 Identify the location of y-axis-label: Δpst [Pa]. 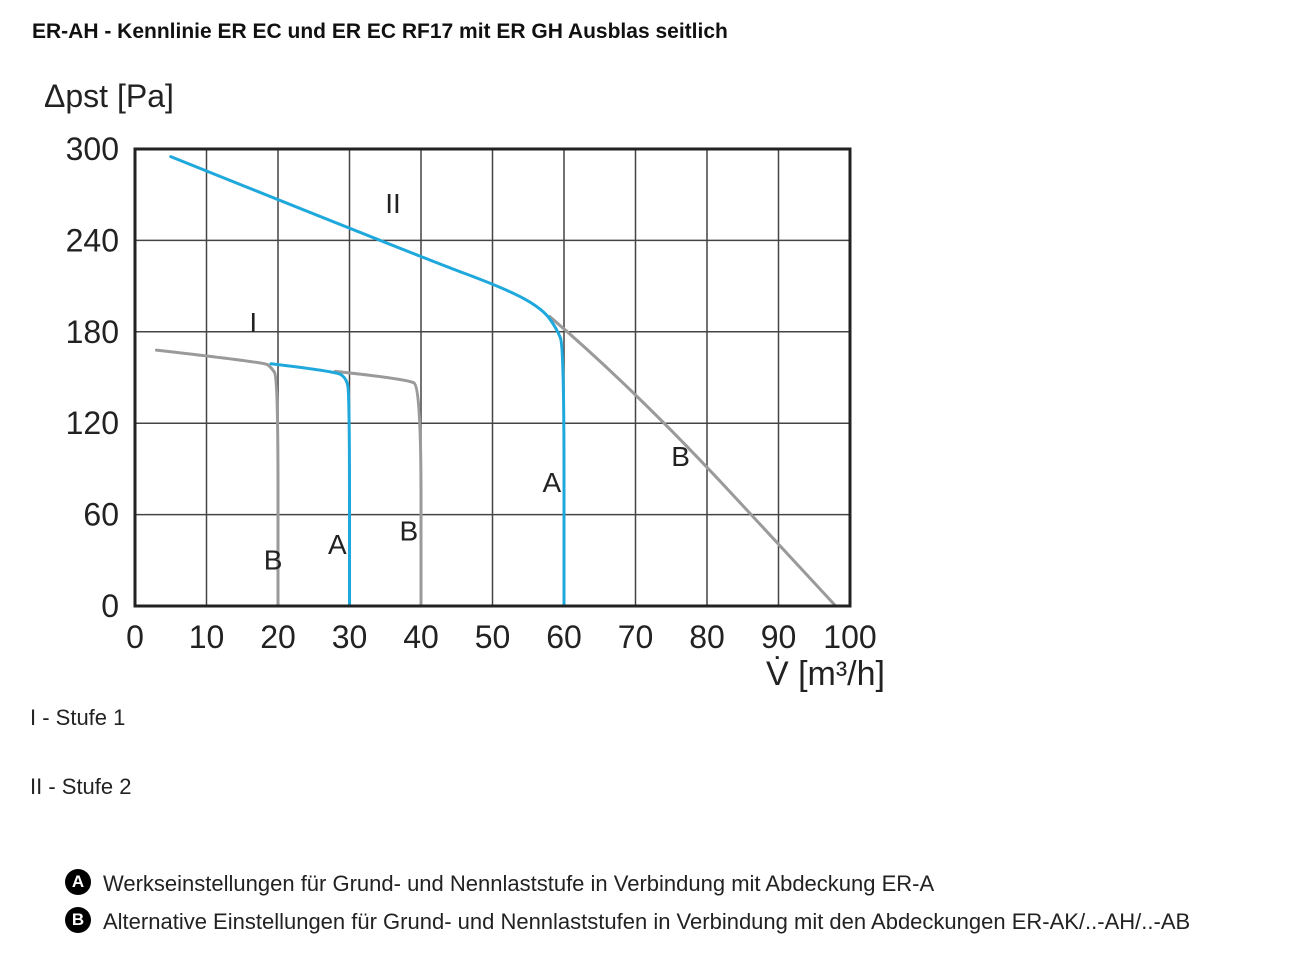
(109, 96).